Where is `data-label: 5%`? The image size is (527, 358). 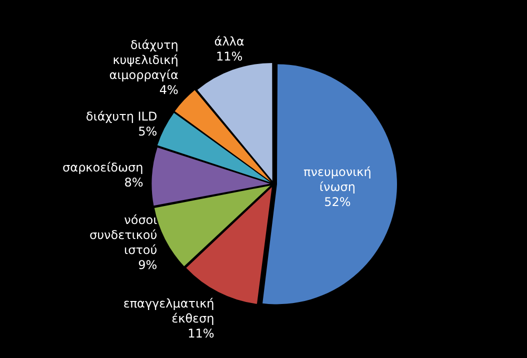
data-label: 5% is located at coordinates (148, 131).